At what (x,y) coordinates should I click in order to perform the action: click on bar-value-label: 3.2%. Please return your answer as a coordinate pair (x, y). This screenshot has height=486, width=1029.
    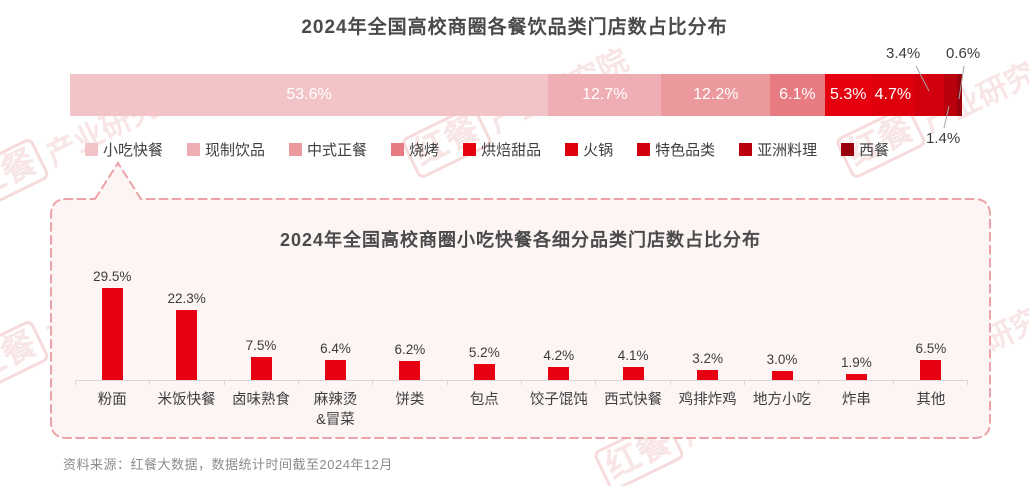
    Looking at the image, I should click on (707, 358).